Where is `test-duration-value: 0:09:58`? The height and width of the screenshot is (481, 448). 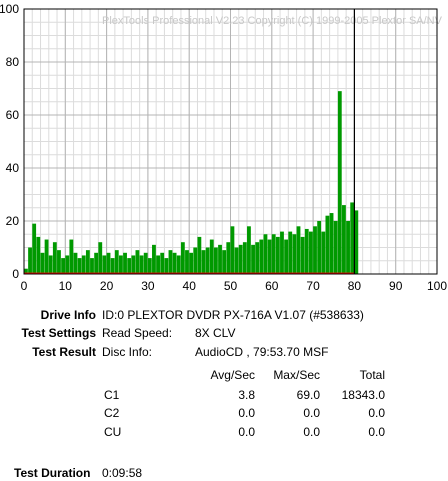 test-duration-value: 0:09:58 is located at coordinates (122, 473).